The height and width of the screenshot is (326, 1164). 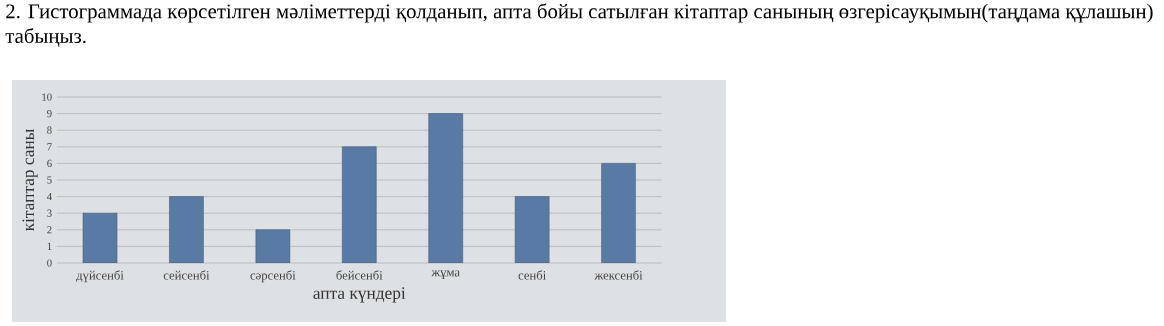 What do you see at coordinates (100, 276) in the screenshot?
I see `x-tick-label: дүйсенбі` at bounding box center [100, 276].